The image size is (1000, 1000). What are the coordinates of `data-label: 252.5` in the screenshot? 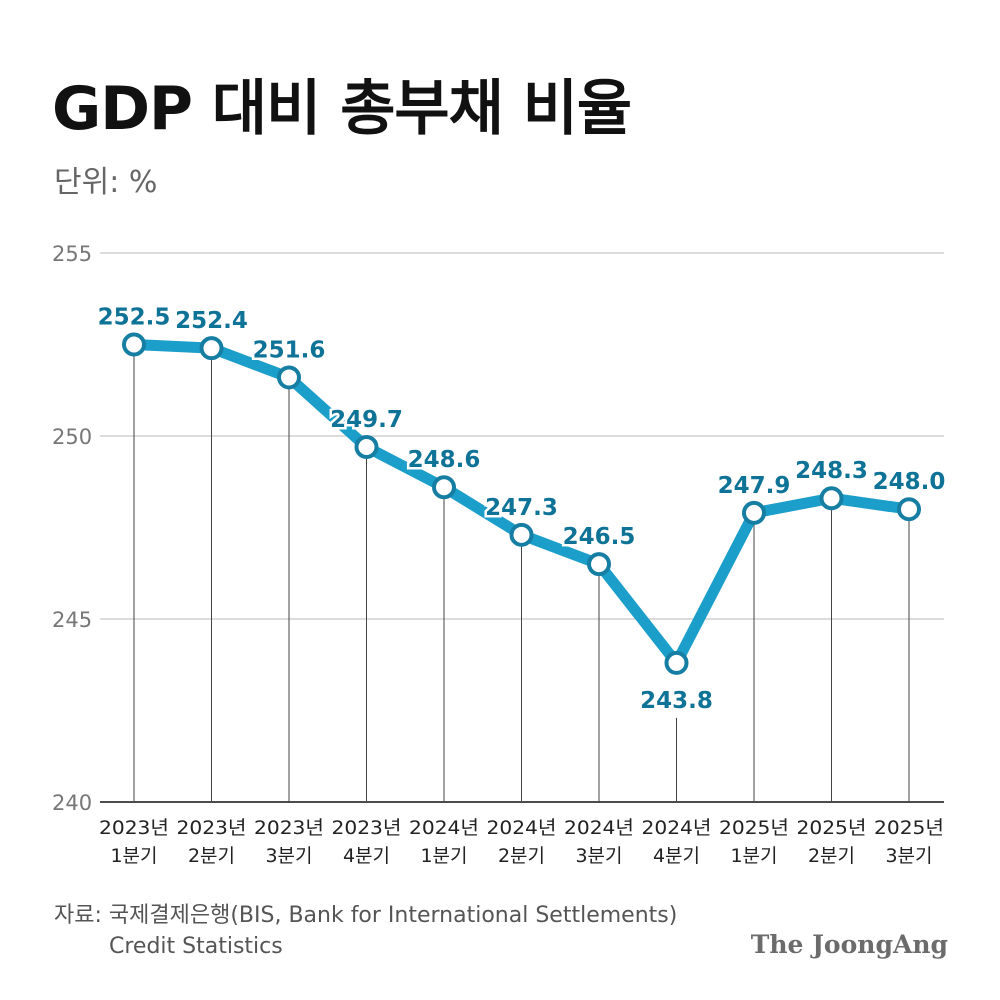 It's located at (134, 318).